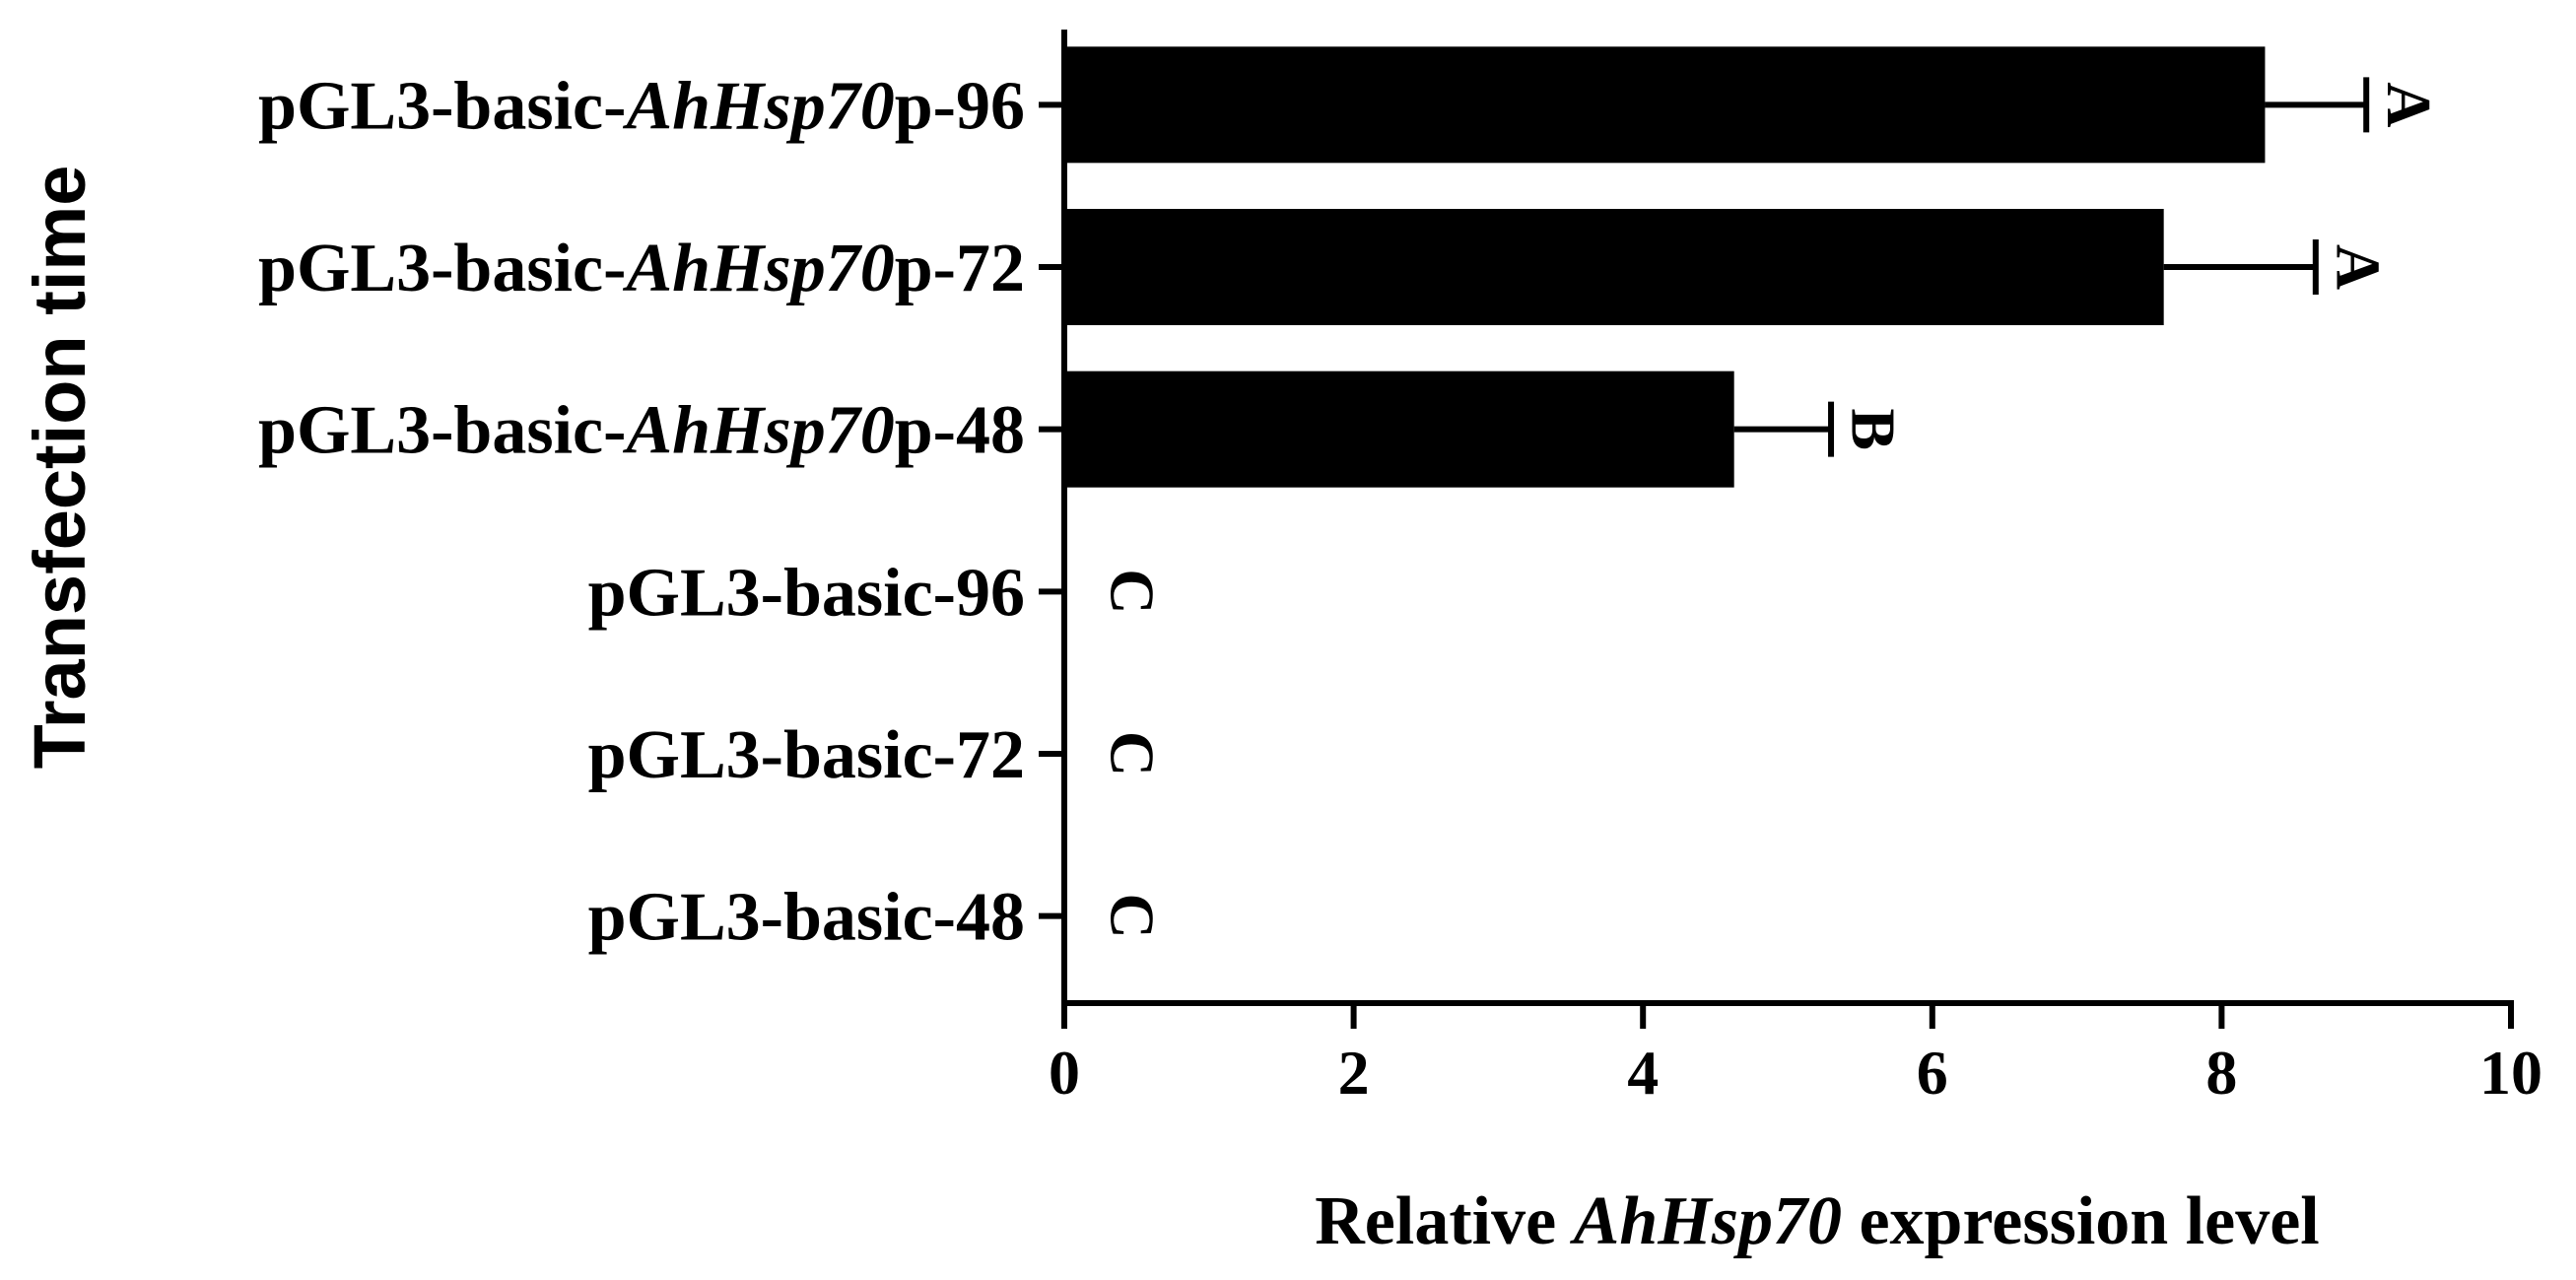 This screenshot has width=2576, height=1280. Describe the element at coordinates (1643, 1073) in the screenshot. I see `x-tick-label: 4` at that location.